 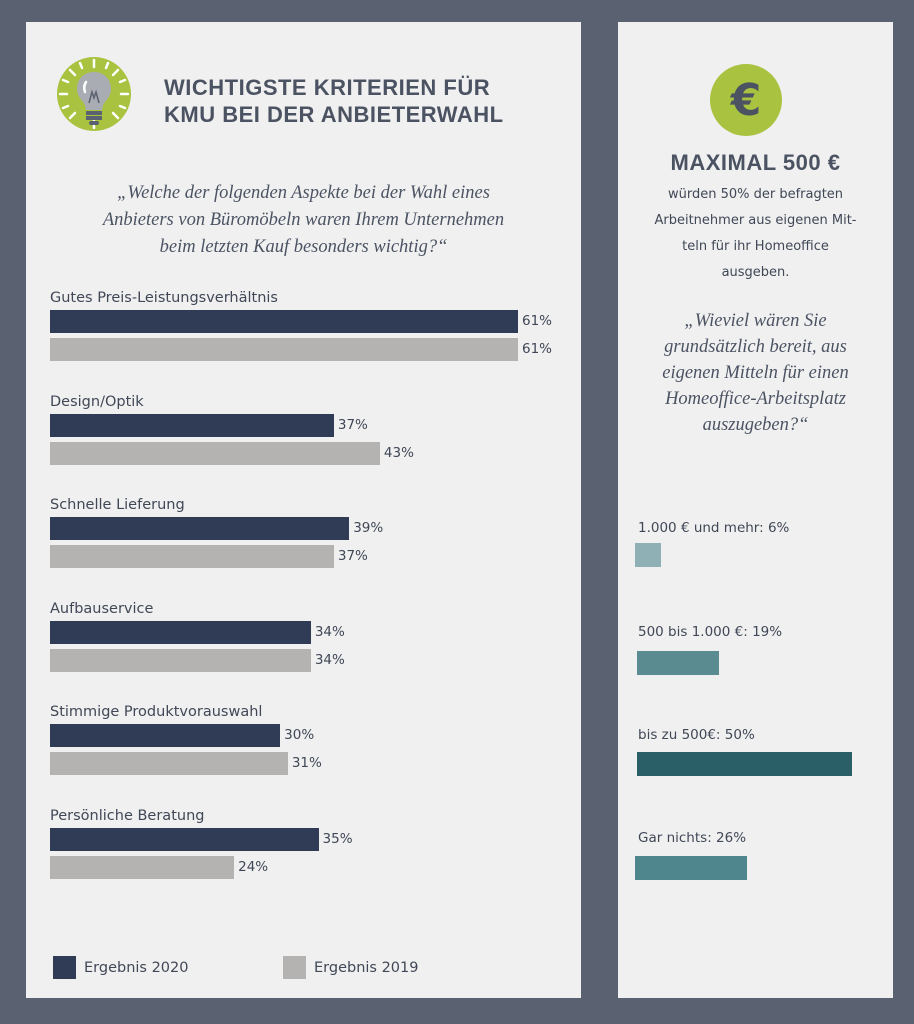 I want to click on legend-item-2020: Ergebnis 2020, so click(x=120, y=967).